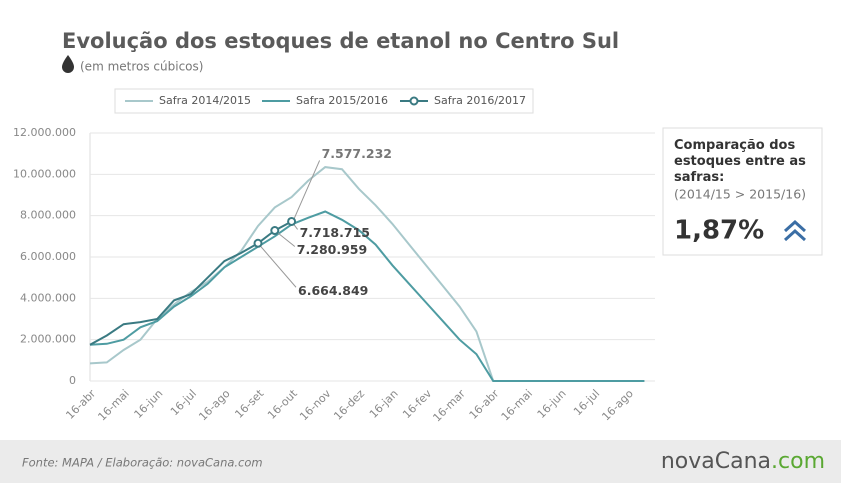  What do you see at coordinates (332, 249) in the screenshot?
I see `data-label: 7.280.959` at bounding box center [332, 249].